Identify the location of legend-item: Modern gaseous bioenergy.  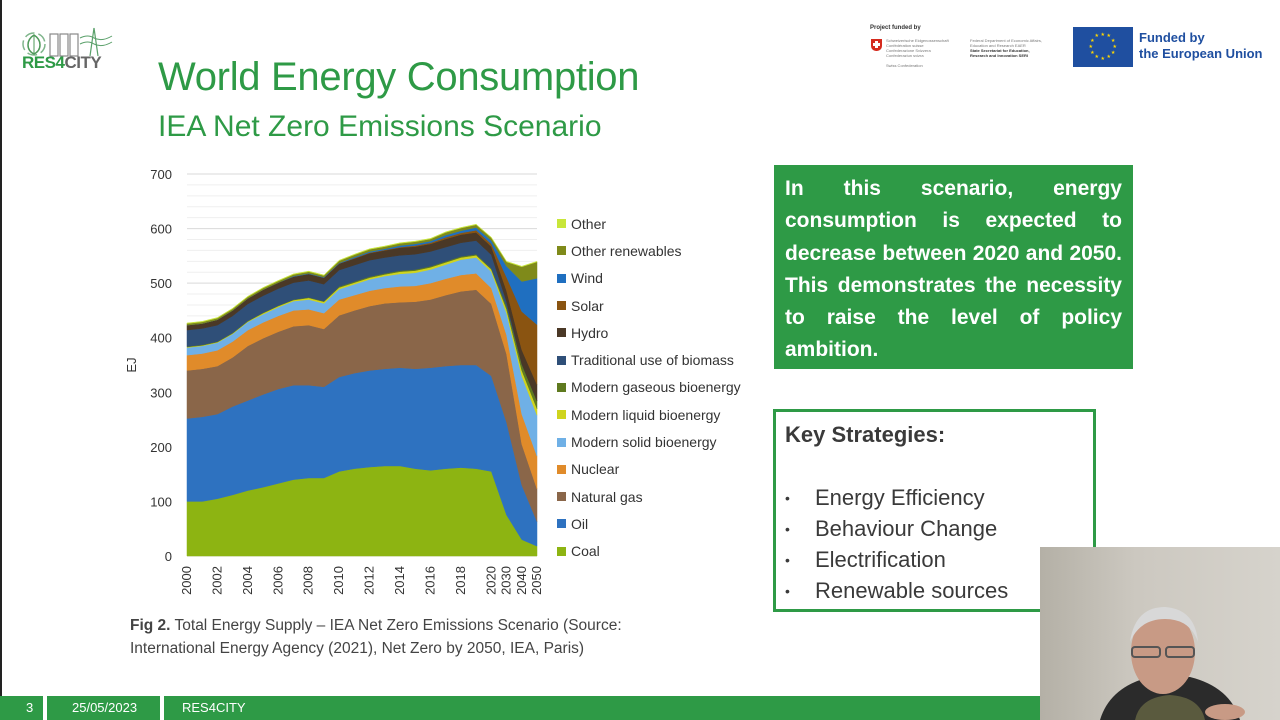
(649, 387).